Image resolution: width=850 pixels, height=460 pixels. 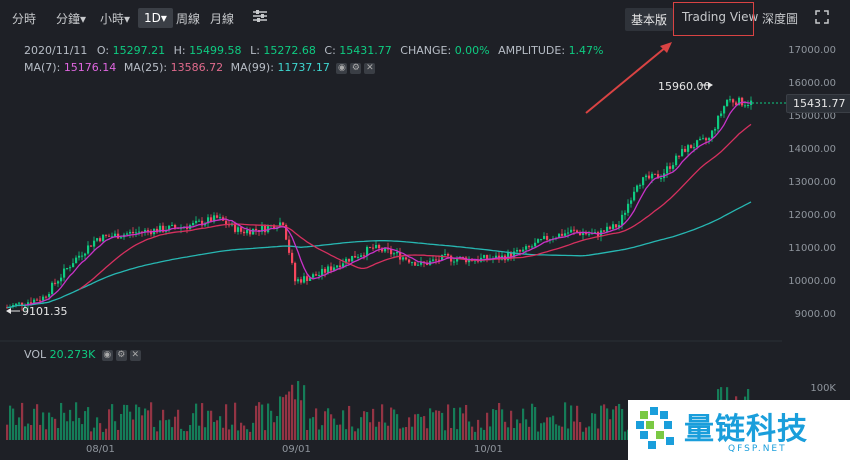 What do you see at coordinates (823, 388) in the screenshot?
I see `vol-axis-label: 100K` at bounding box center [823, 388].